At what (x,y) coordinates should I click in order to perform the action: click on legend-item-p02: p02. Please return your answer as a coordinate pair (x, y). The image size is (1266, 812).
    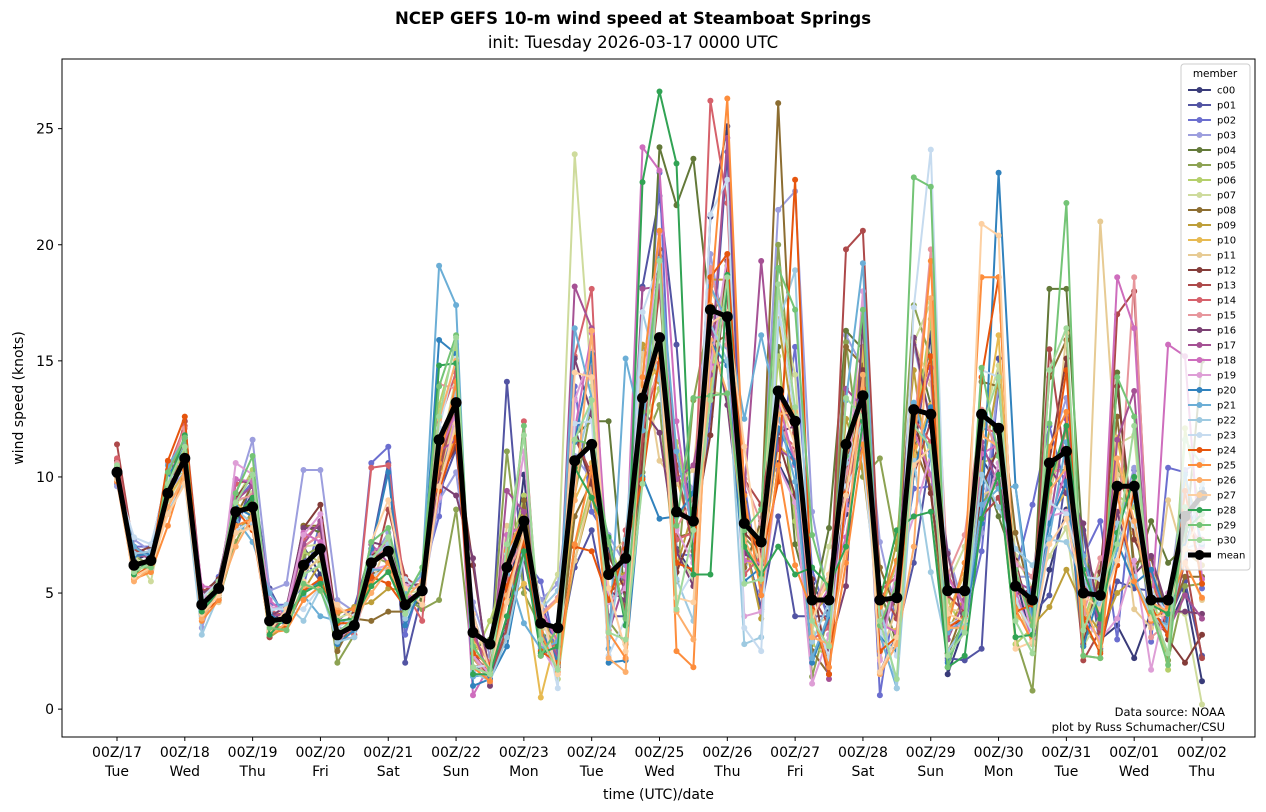
    Looking at the image, I should click on (1212, 121).